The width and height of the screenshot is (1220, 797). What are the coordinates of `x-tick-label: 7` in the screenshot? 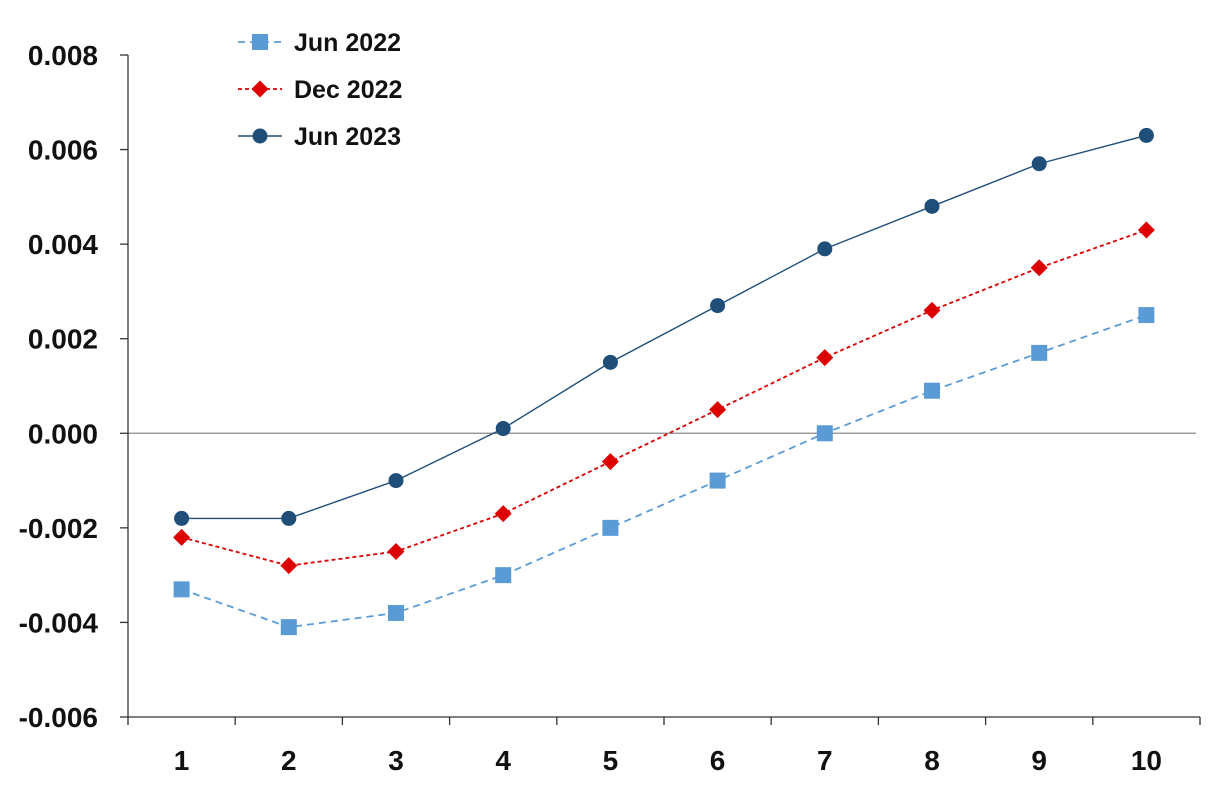 It's located at (825, 760).